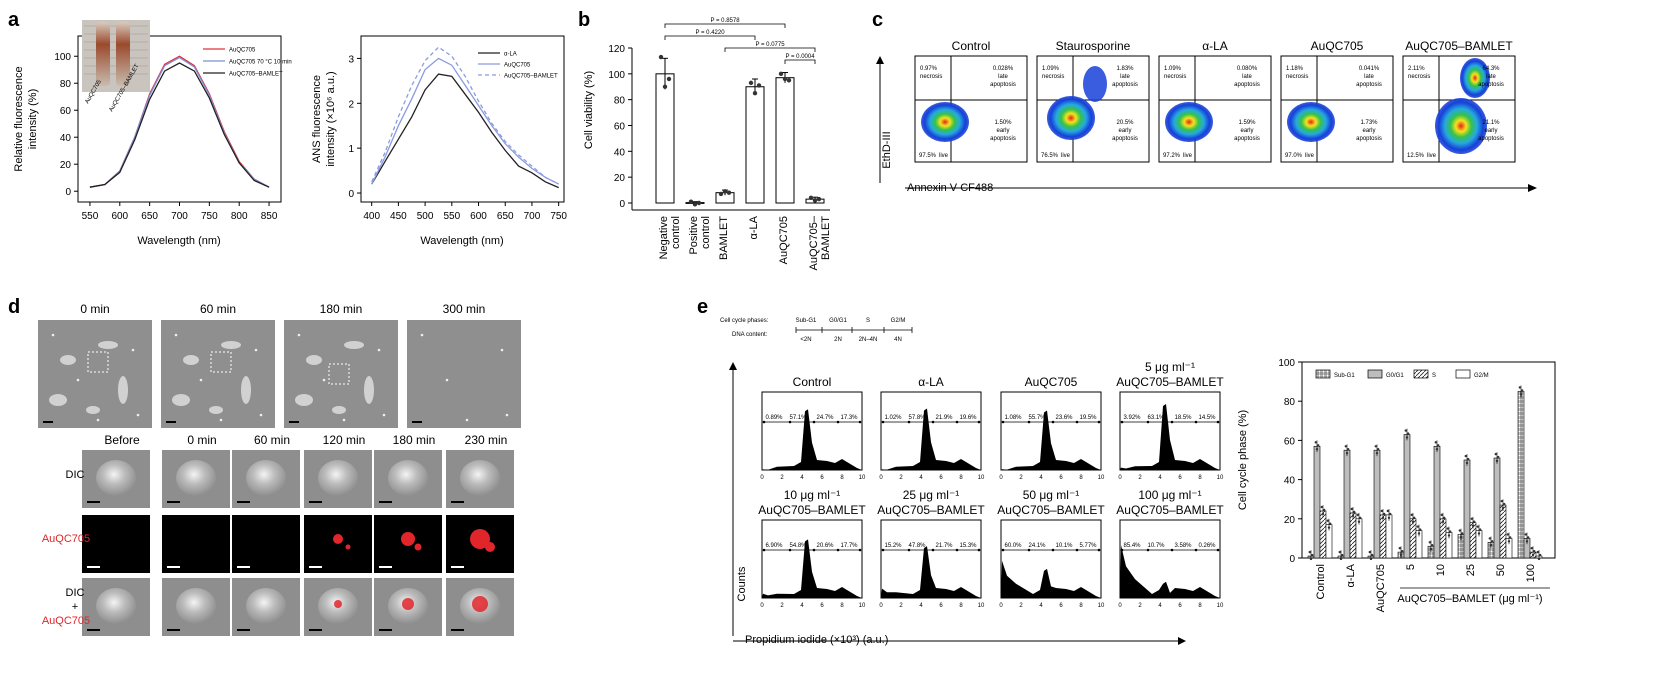  I want to click on flow-necrosis-word: necrosis, so click(1053, 77).